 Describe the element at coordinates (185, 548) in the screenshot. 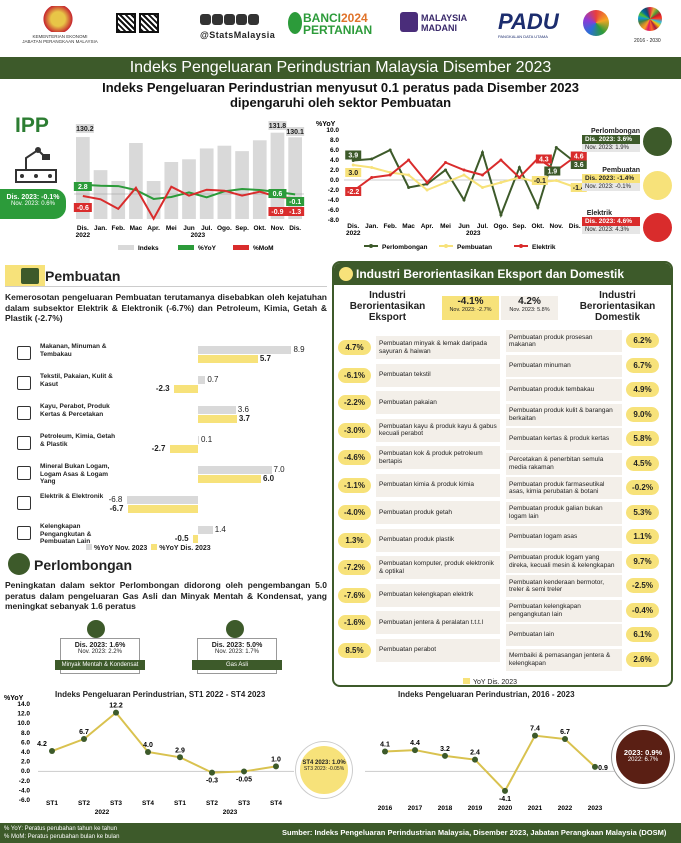

I see `legend-dis: %YoY Dis. 2023` at that location.